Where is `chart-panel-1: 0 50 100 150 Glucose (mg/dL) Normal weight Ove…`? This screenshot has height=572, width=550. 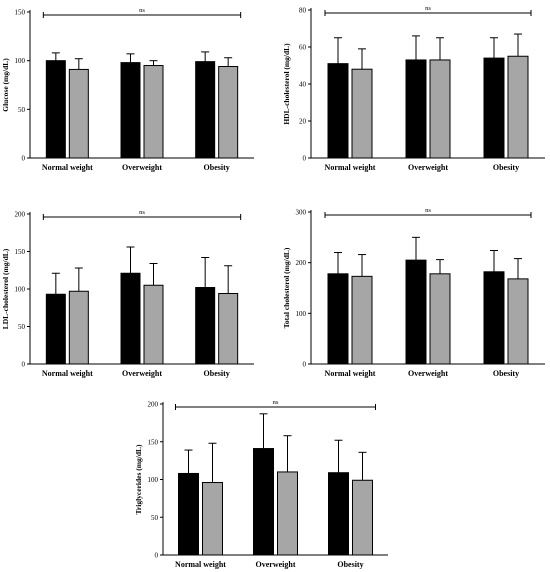 chart-panel-1: 0 50 100 150 Glucose (mg/dL) Normal weight Ove… is located at coordinates (127, 89).